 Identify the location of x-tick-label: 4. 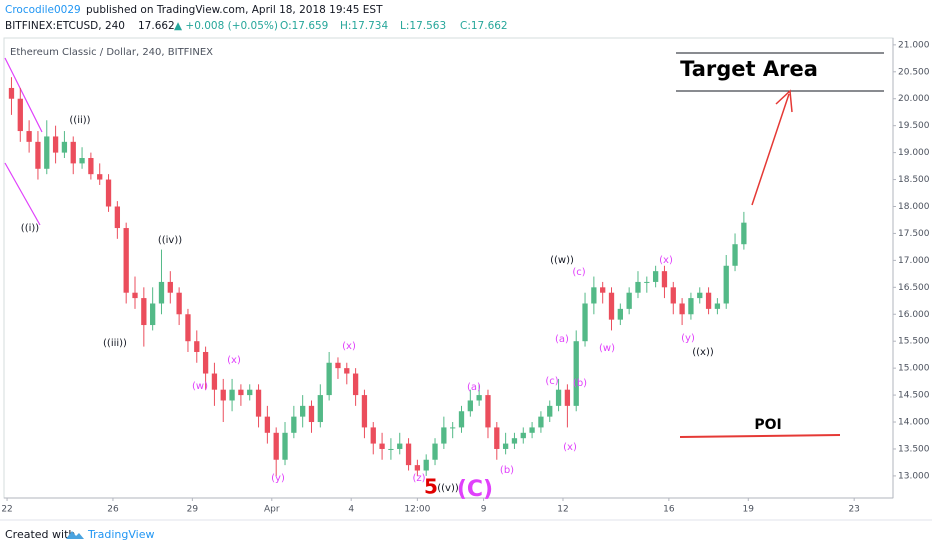
(351, 510).